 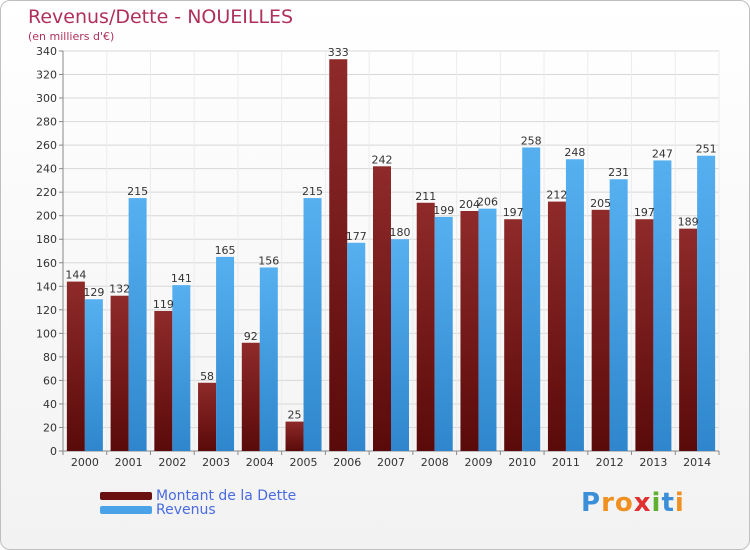 I want to click on data-label-dette: 211, so click(x=425, y=196).